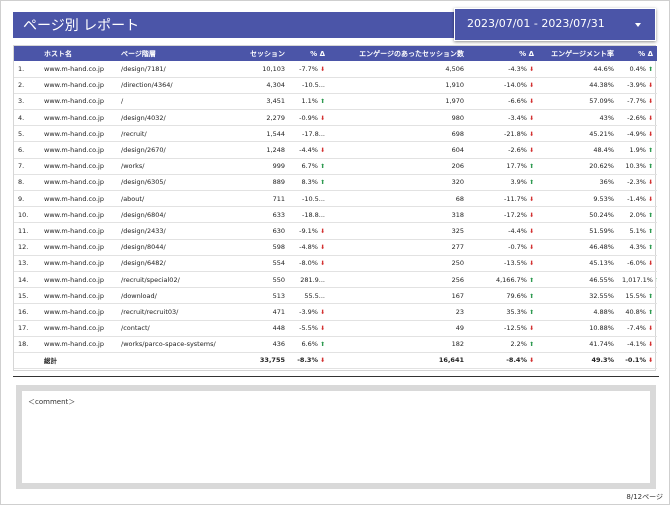 The width and height of the screenshot is (670, 505). I want to click on rate-delta-cell: -3.9% ⬇, so click(637, 85).